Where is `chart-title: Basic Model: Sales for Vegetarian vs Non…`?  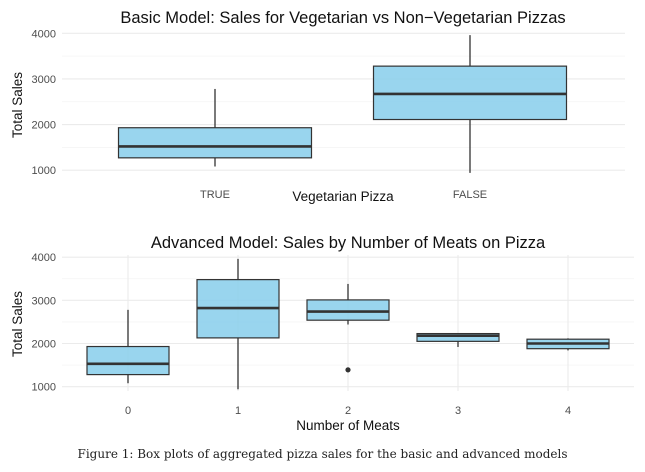
chart-title: Basic Model: Sales for Vegetarian vs Non… is located at coordinates (342, 18).